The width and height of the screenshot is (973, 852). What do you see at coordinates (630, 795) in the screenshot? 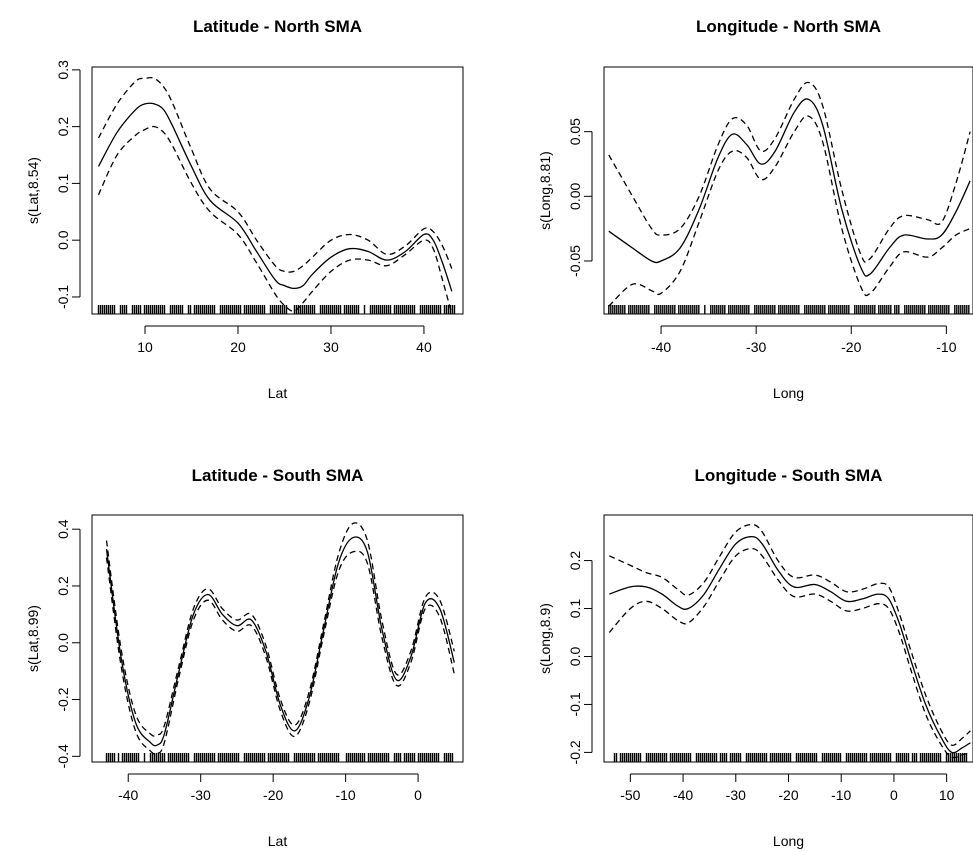
I see `x-tick-label: -50` at bounding box center [630, 795].